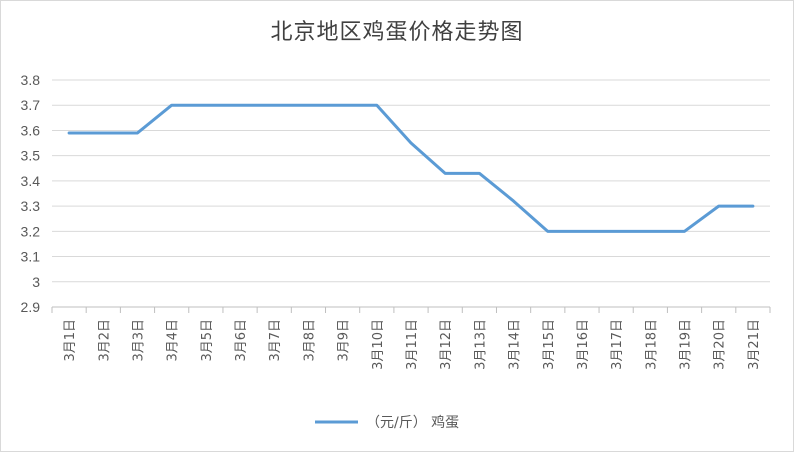 This screenshot has width=794, height=452. What do you see at coordinates (686, 344) in the screenshot?
I see `x-tick-label: 3月19日` at bounding box center [686, 344].